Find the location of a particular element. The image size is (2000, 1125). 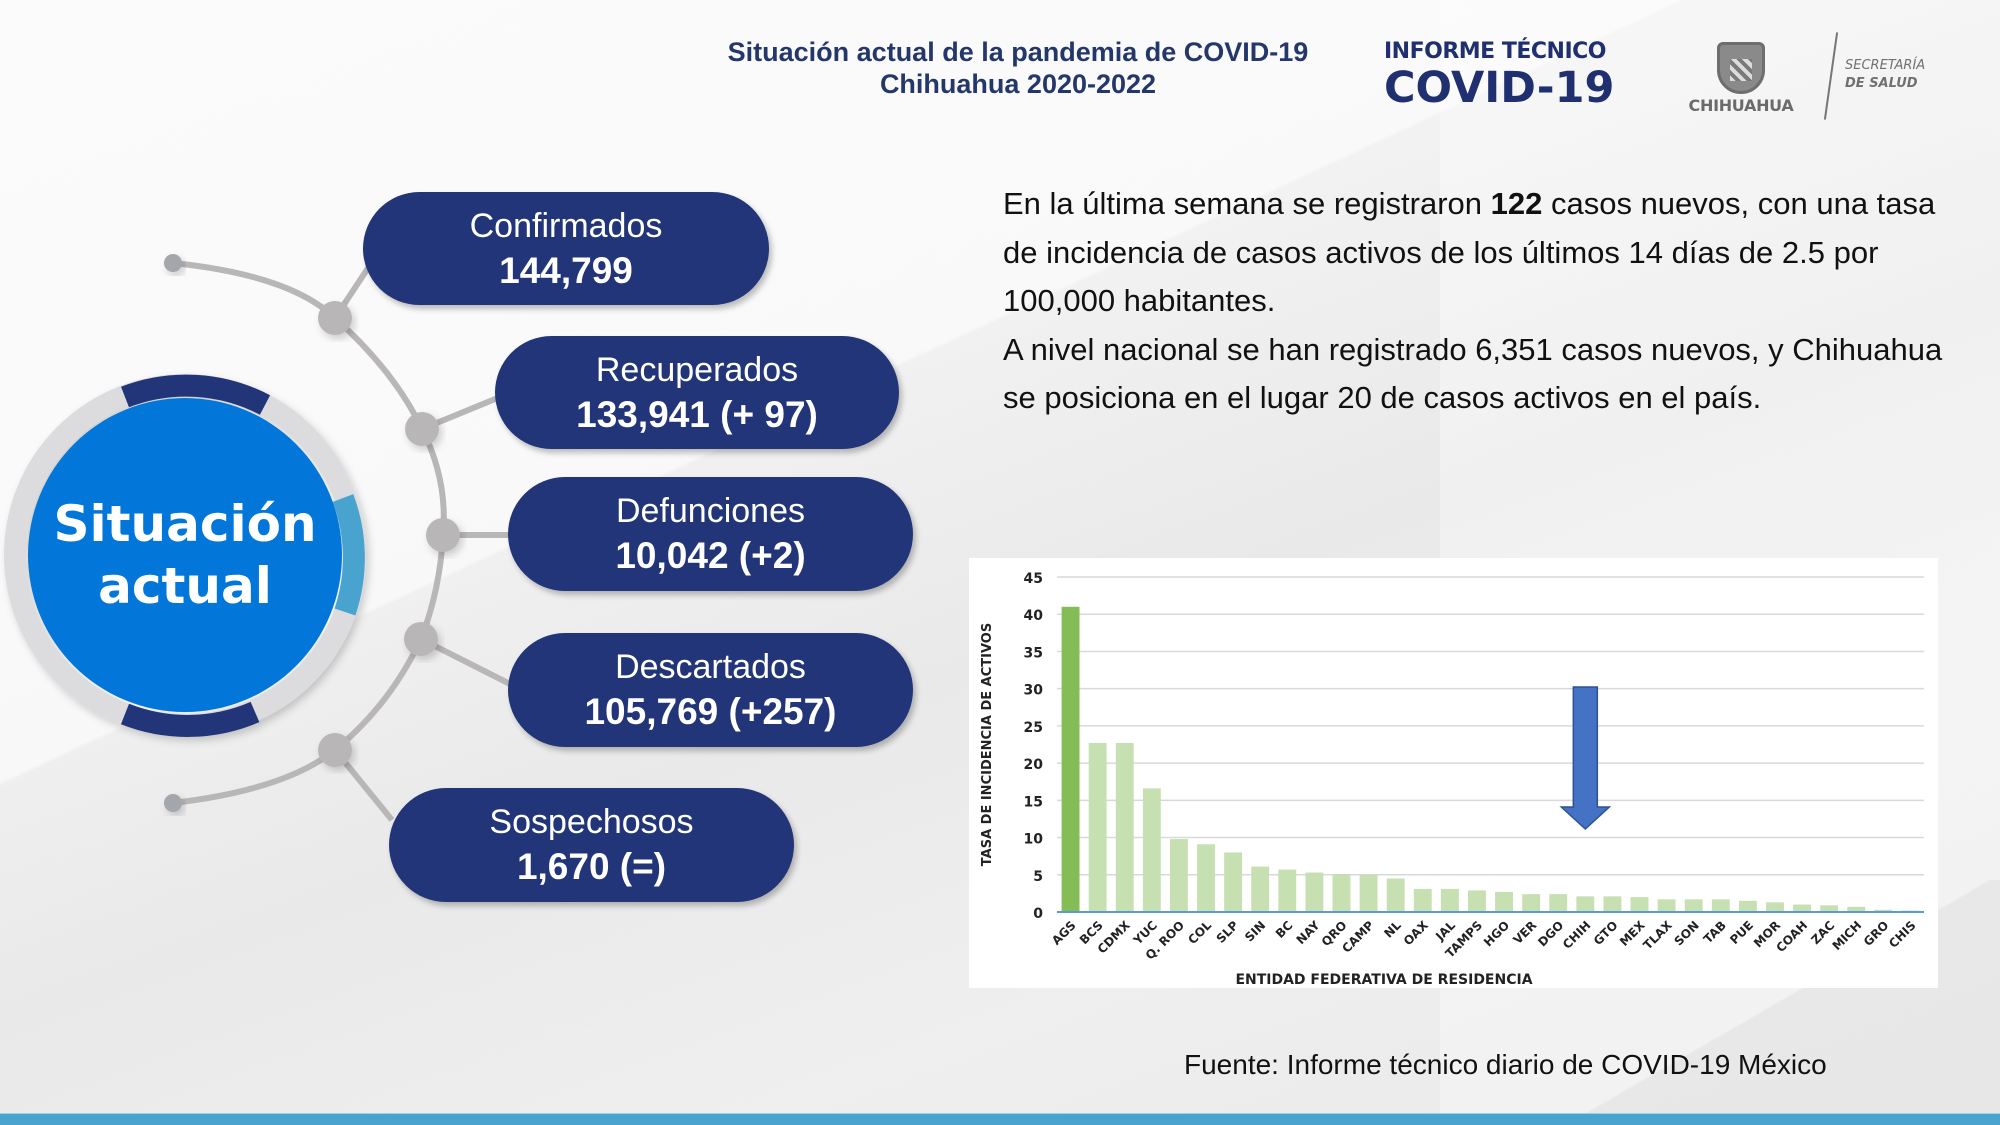

coat-of-arms-icon is located at coordinates (1741, 68).